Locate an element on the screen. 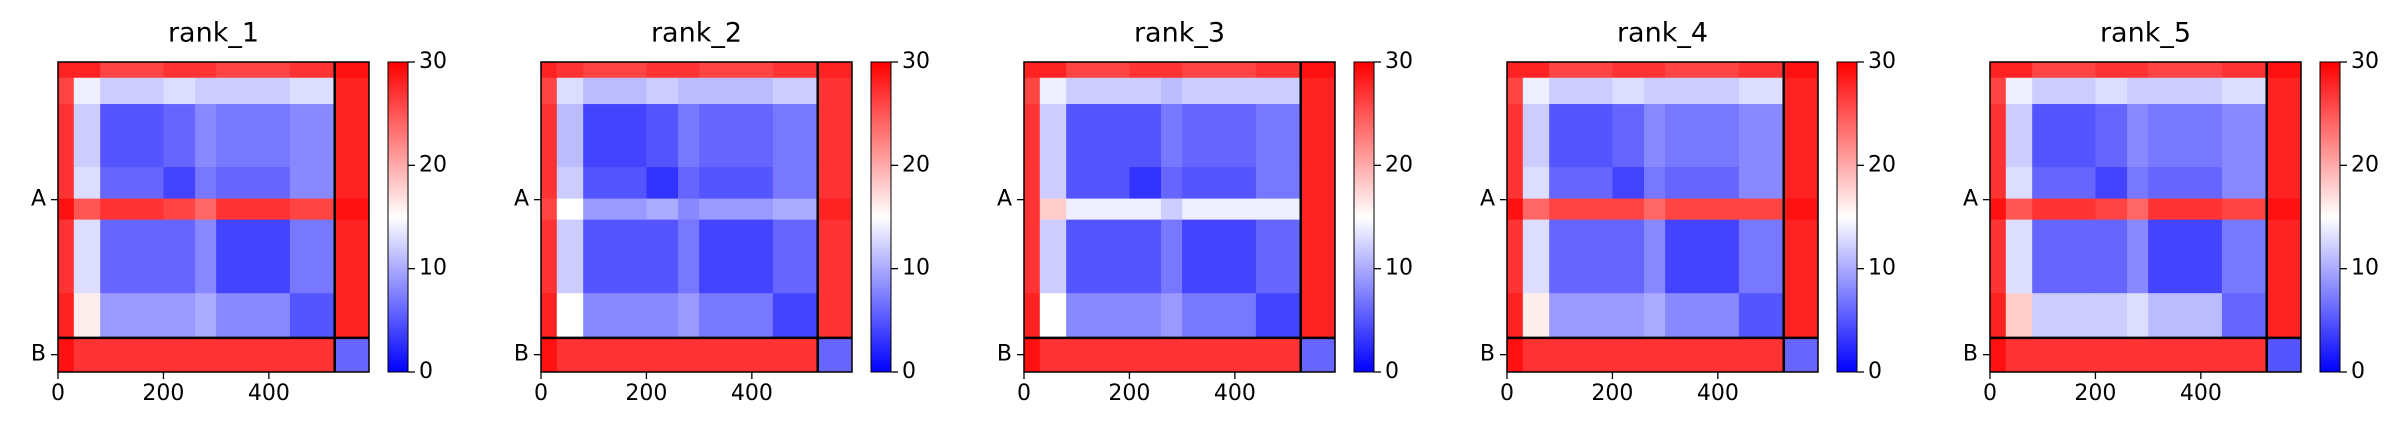 The image size is (2400, 438). panel-title: rank_2 is located at coordinates (696, 33).